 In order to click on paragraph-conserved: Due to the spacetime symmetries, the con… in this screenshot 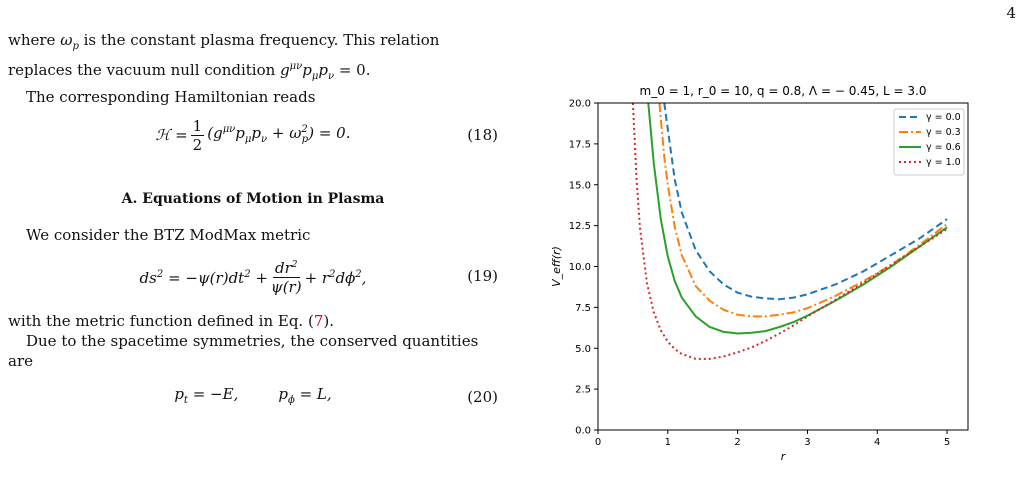, I will do `click(243, 351)`.